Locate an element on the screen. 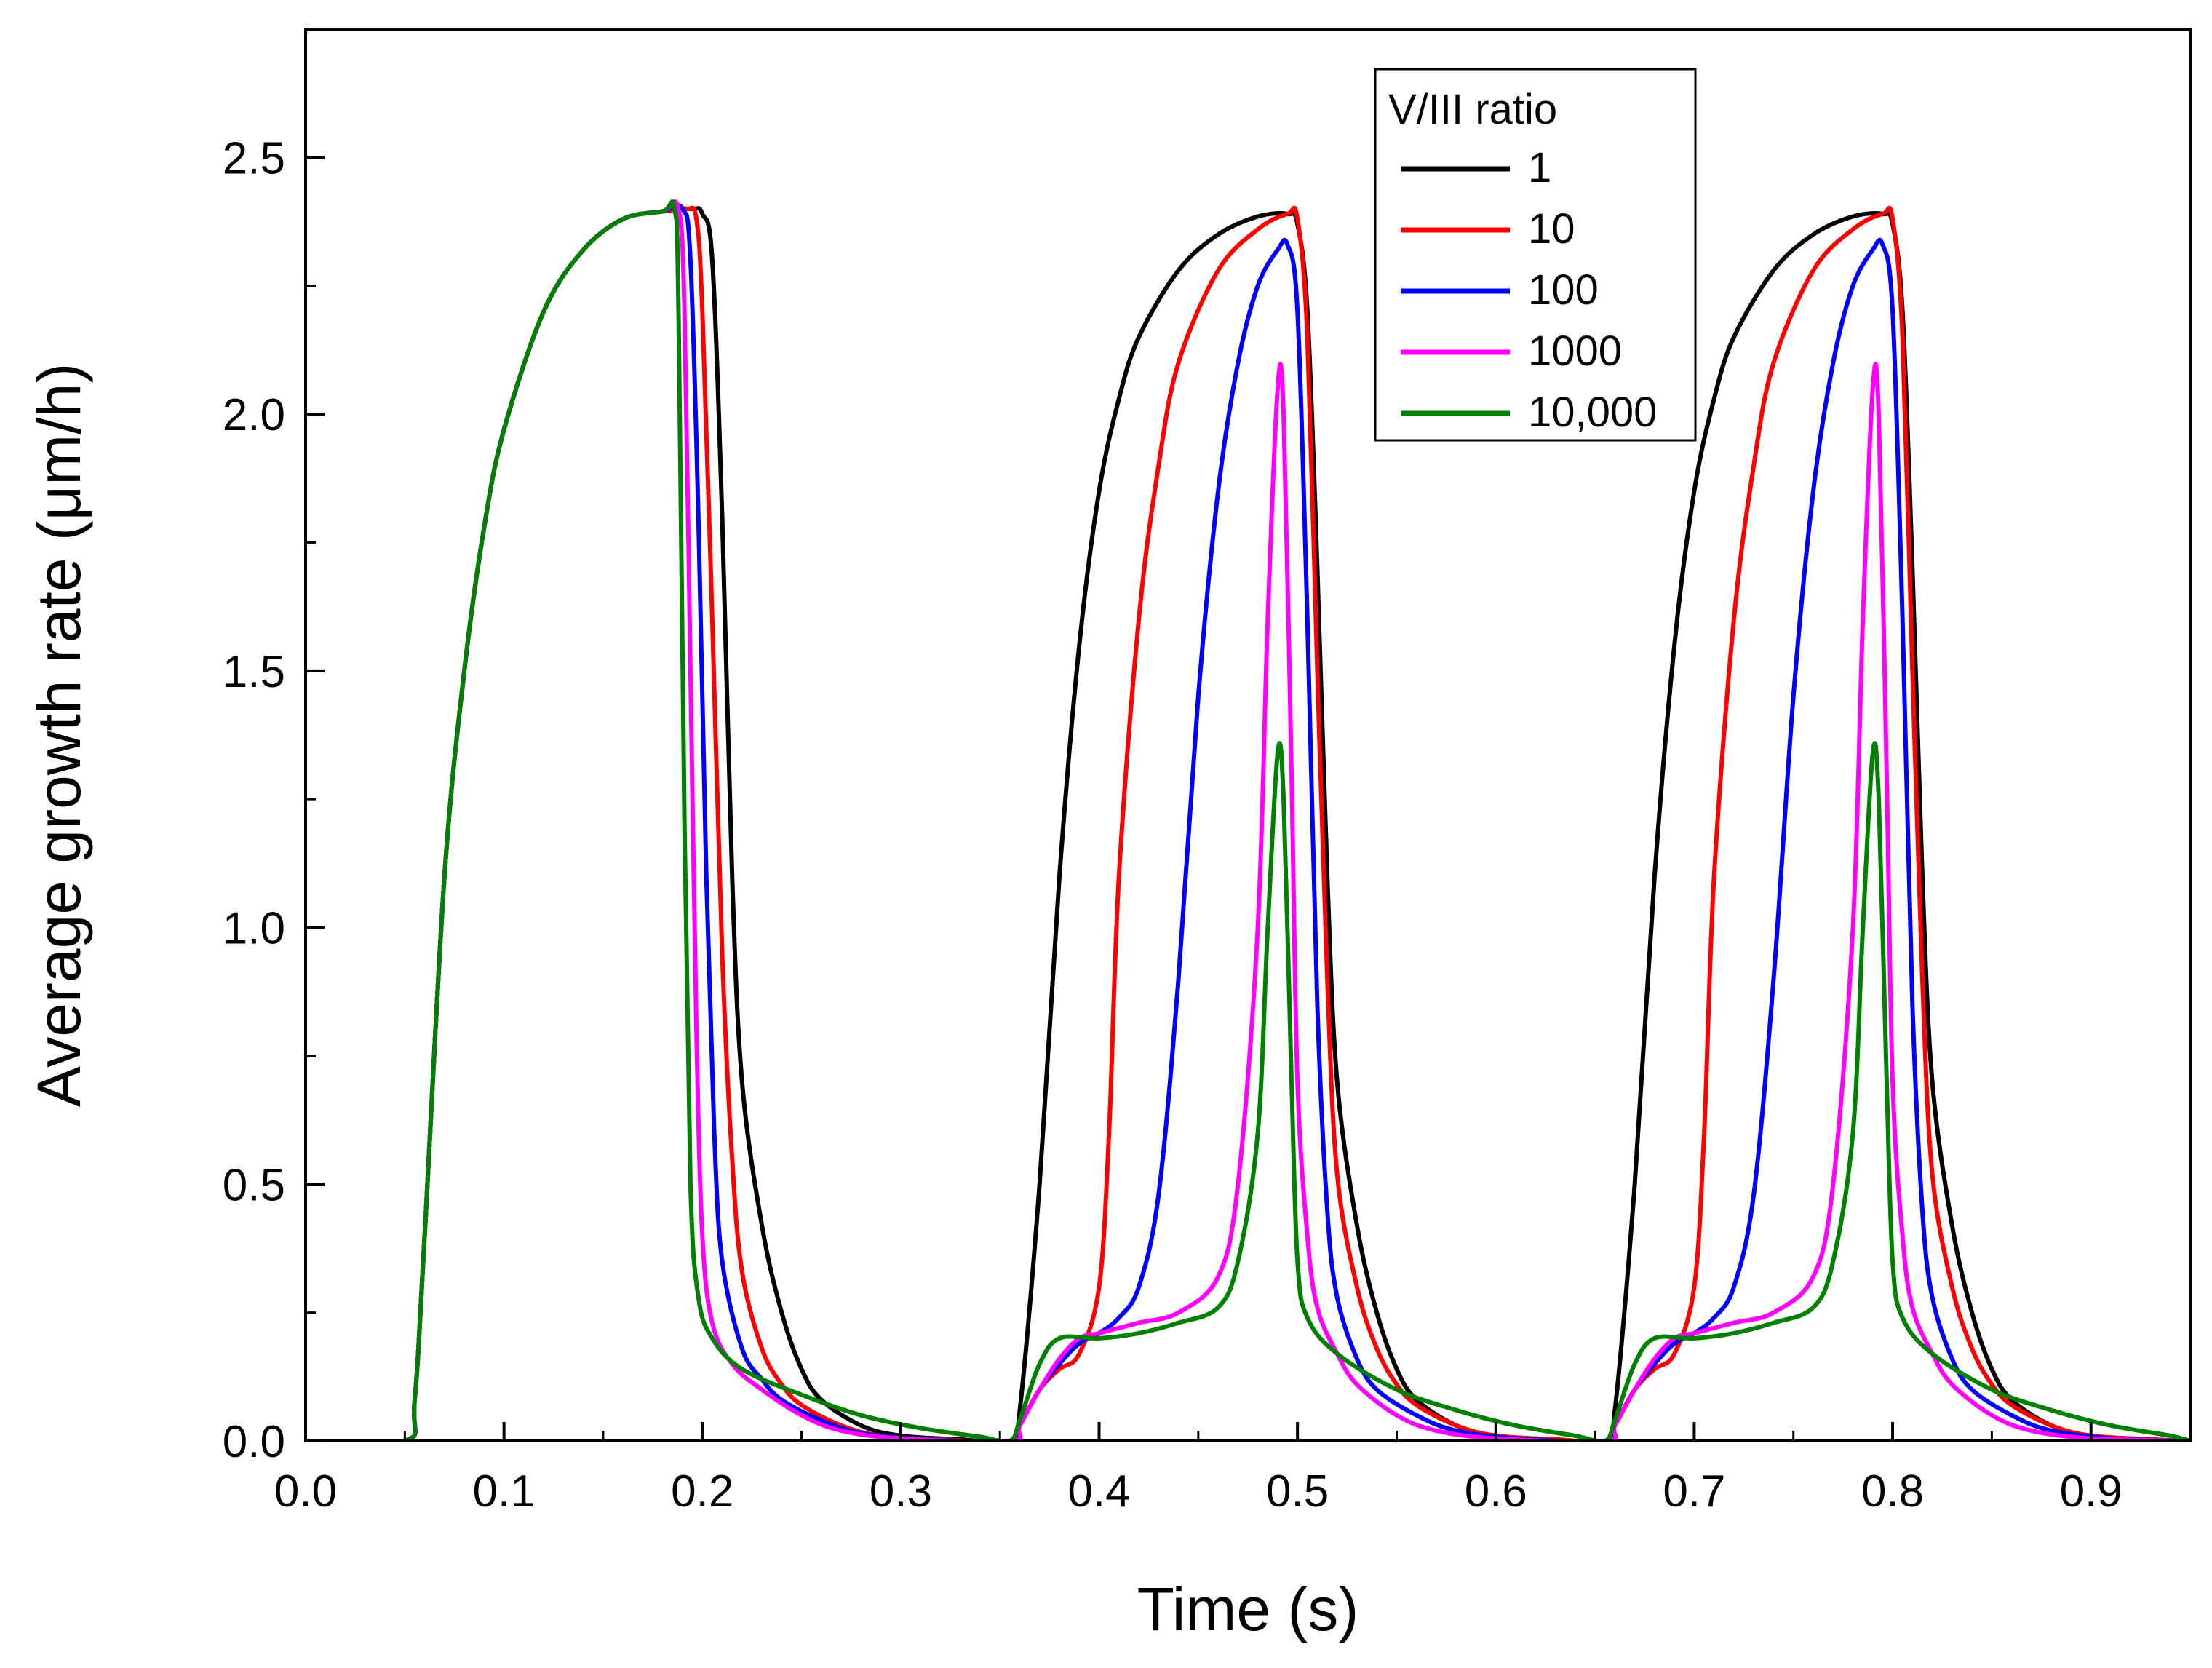 Image resolution: width=2212 pixels, height=1668 pixels. legend-label: 10 is located at coordinates (1551, 229).